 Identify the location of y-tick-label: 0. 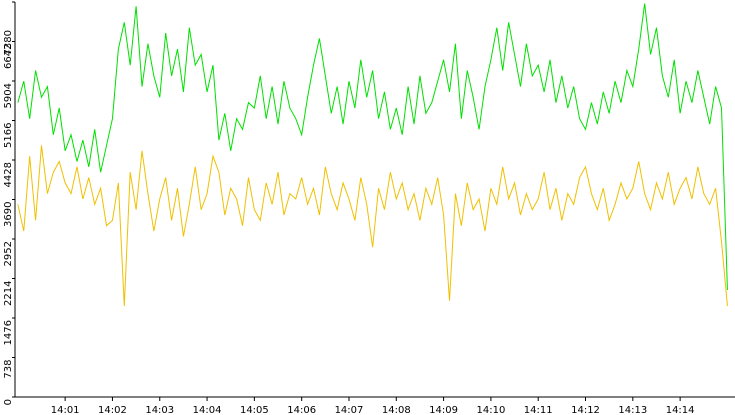
(8, 402).